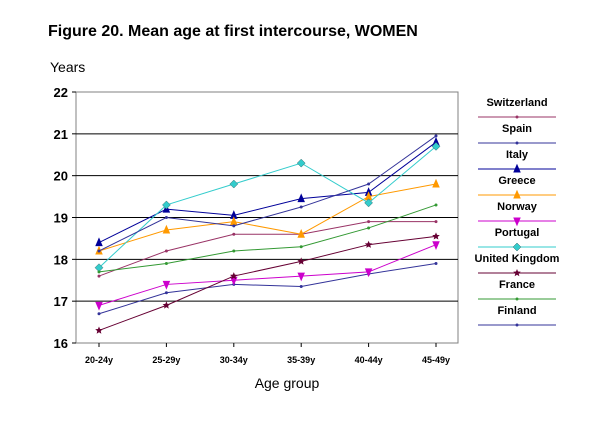 The image size is (615, 437). Describe the element at coordinates (516, 103) in the screenshot. I see `legend-label-switzerland: Switzerland` at that location.